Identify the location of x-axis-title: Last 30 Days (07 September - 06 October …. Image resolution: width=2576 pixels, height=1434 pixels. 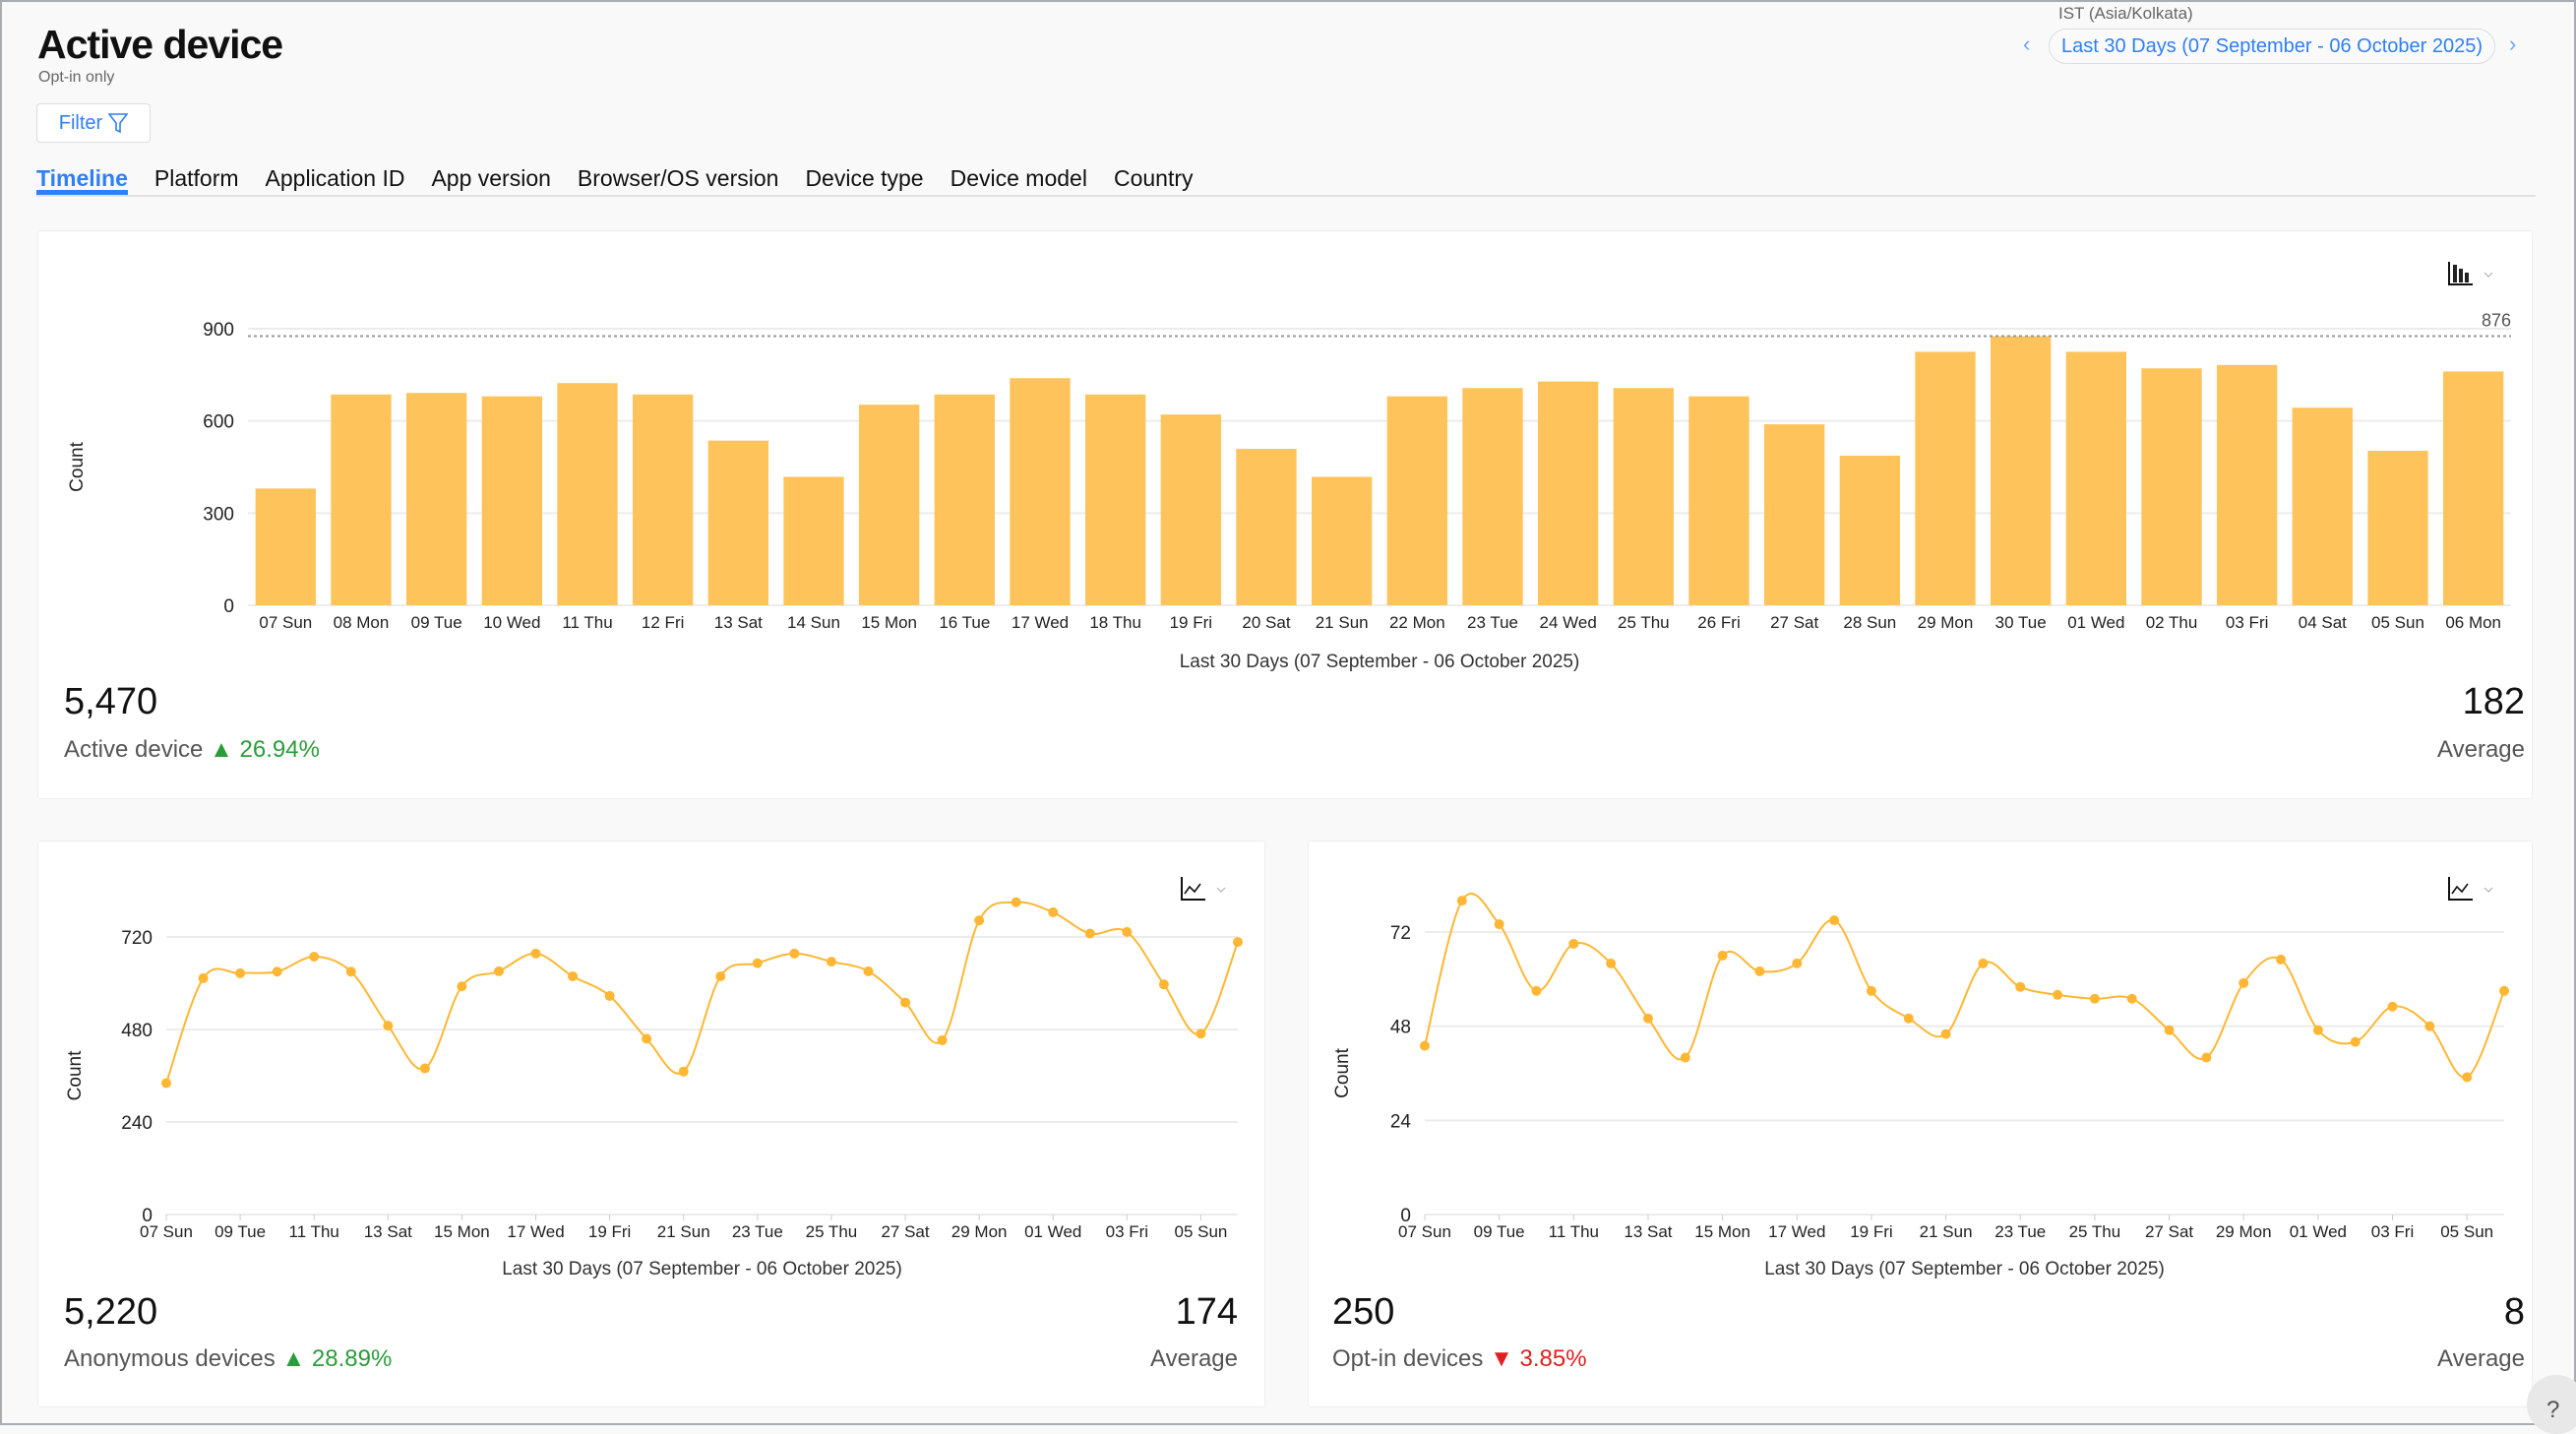
(1964, 1269).